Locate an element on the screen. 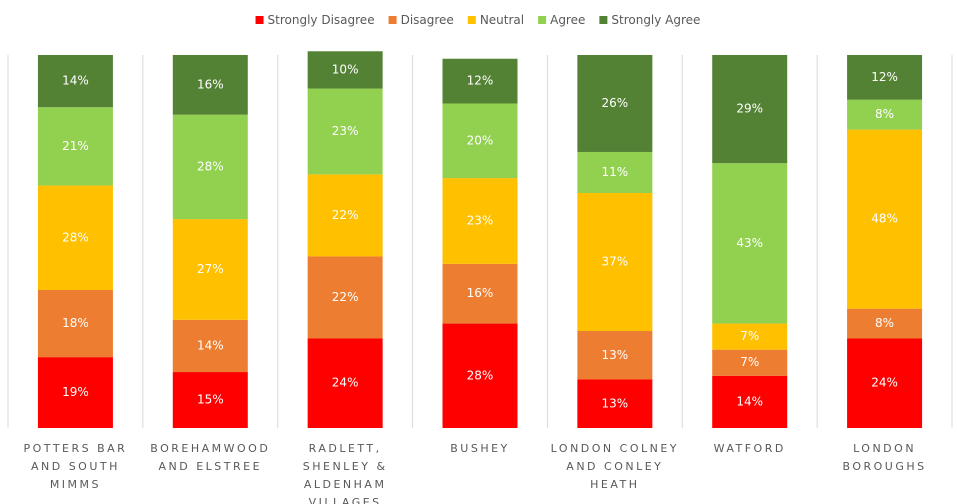 This screenshot has height=504, width=957. value-label: 27% is located at coordinates (210, 269).